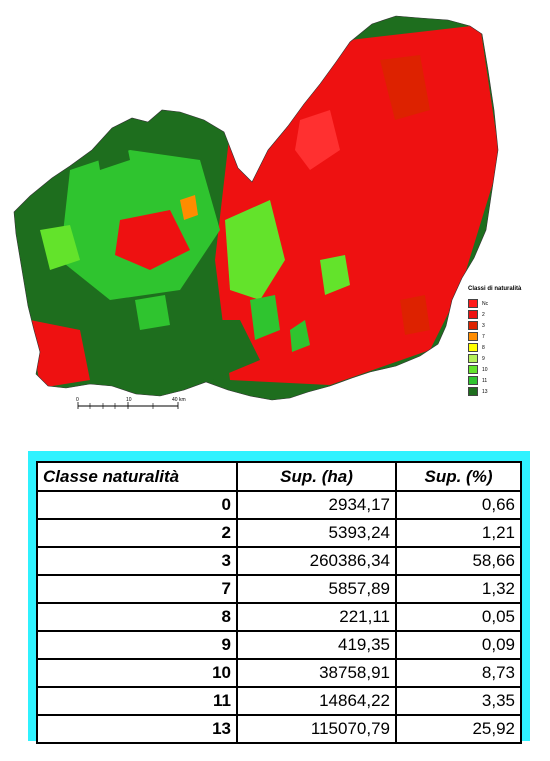  Describe the element at coordinates (316, 561) in the screenshot. I see `cell-sup-ha: 260386,34` at that location.